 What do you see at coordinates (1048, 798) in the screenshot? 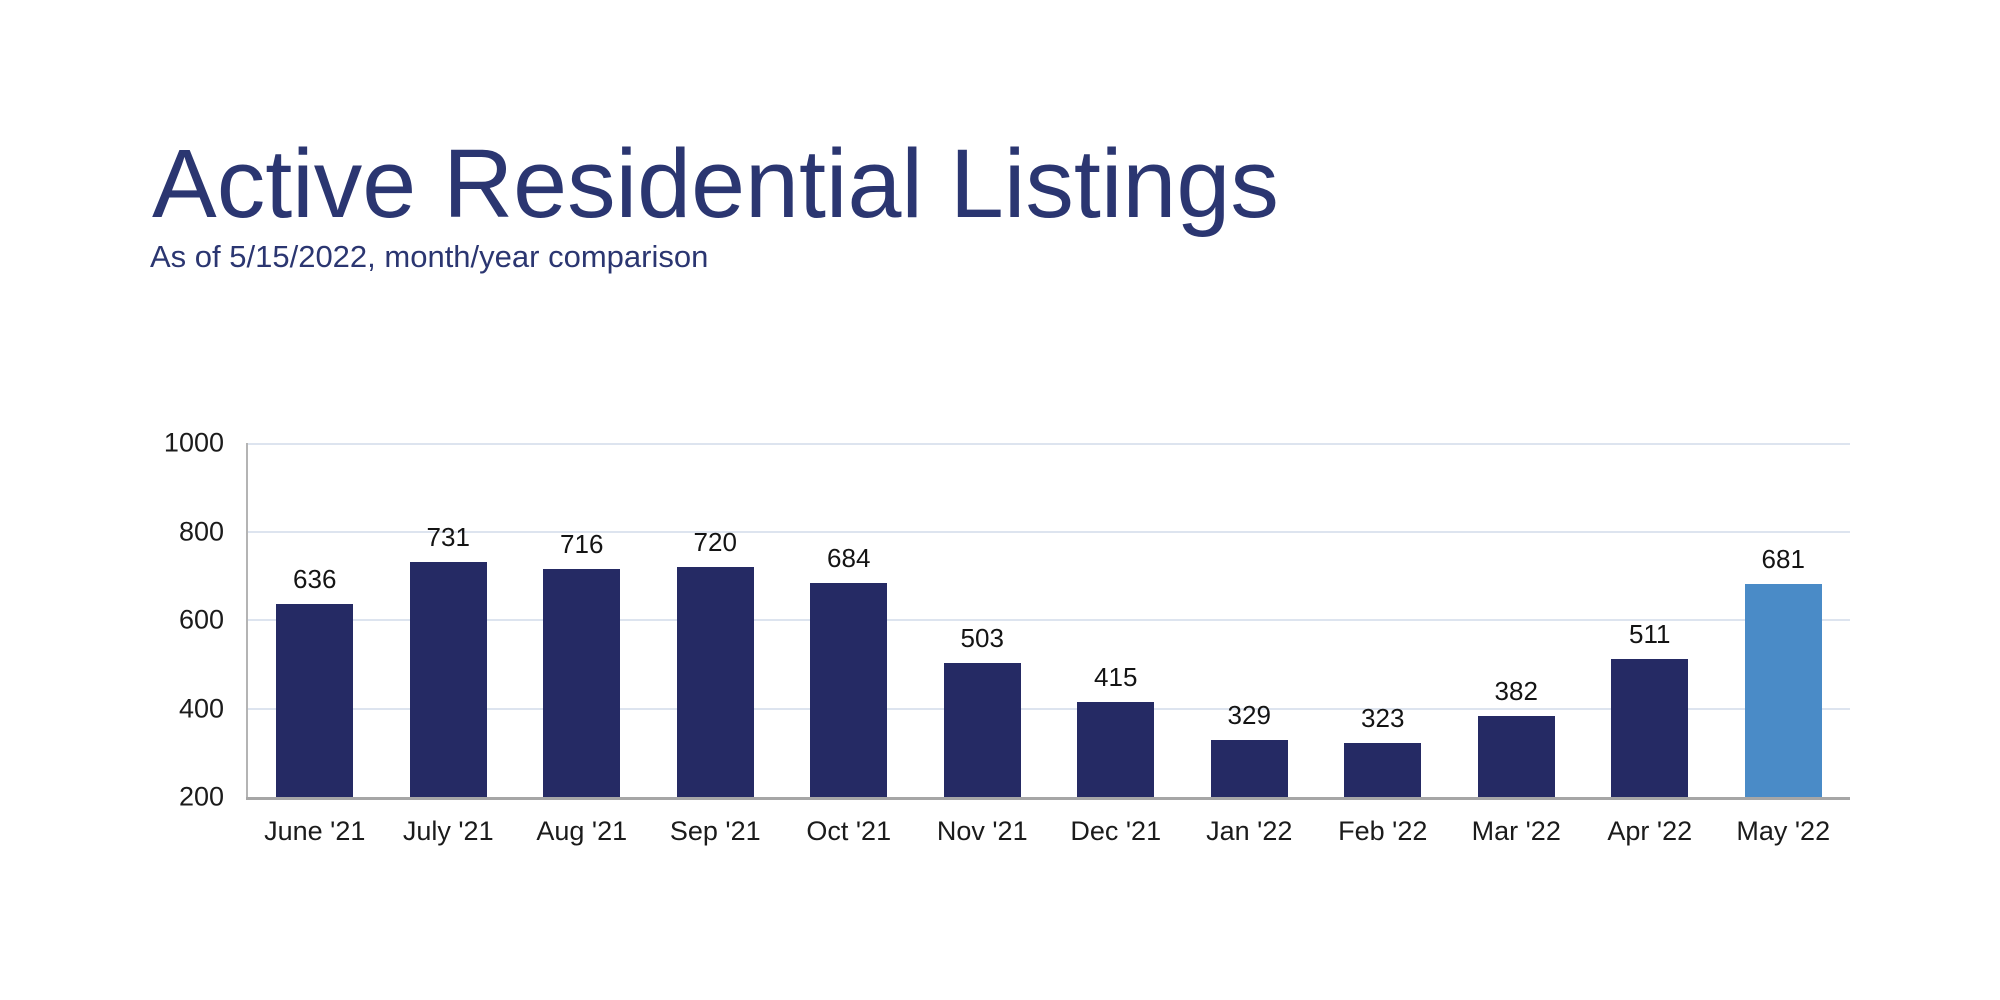
I see `x-axis-line` at bounding box center [1048, 798].